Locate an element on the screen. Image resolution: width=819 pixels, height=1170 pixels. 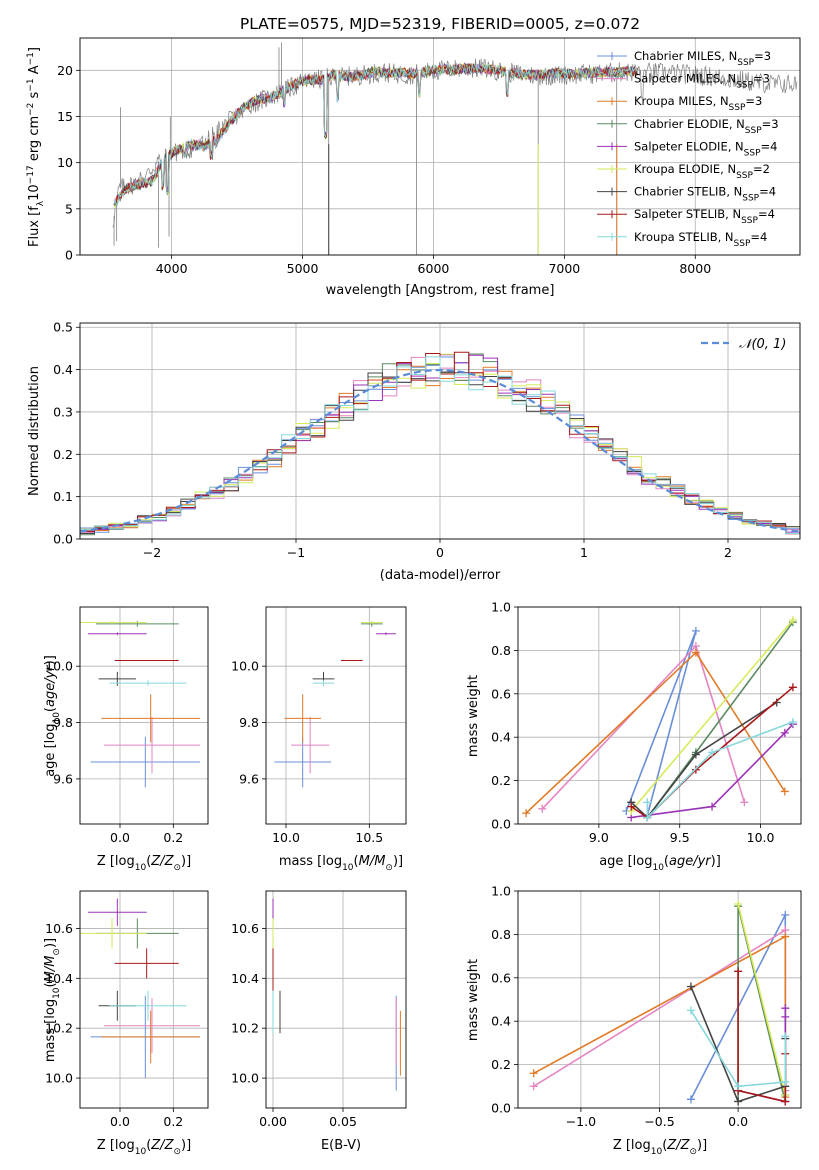
weight-age-ylabel: mass weight is located at coordinates (473, 716).